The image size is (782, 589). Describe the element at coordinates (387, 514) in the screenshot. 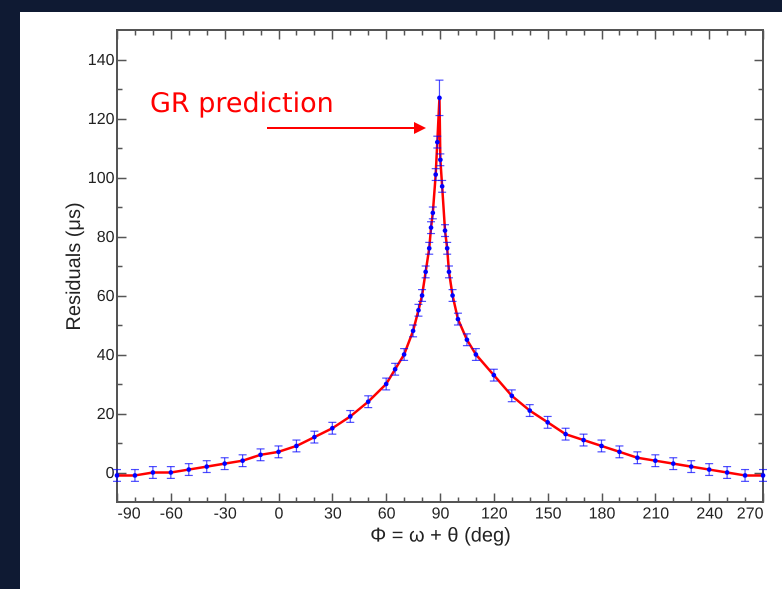

I see `x-tick-label: 60` at that location.